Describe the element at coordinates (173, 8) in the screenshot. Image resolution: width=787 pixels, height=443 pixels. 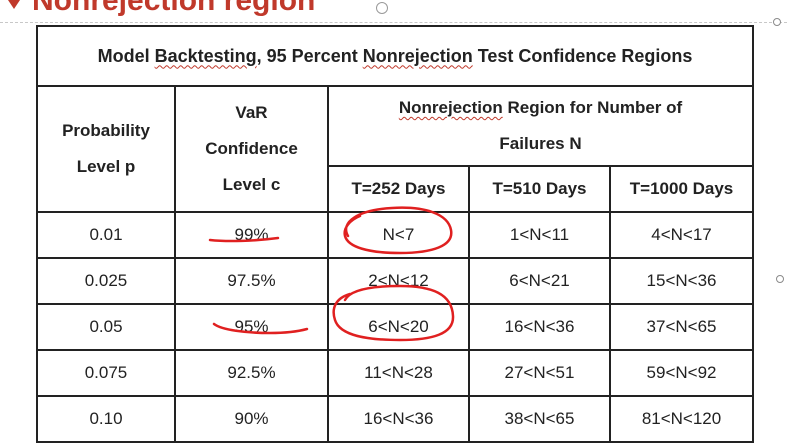
I see `slide-heading-text: Nonrejection region` at that location.